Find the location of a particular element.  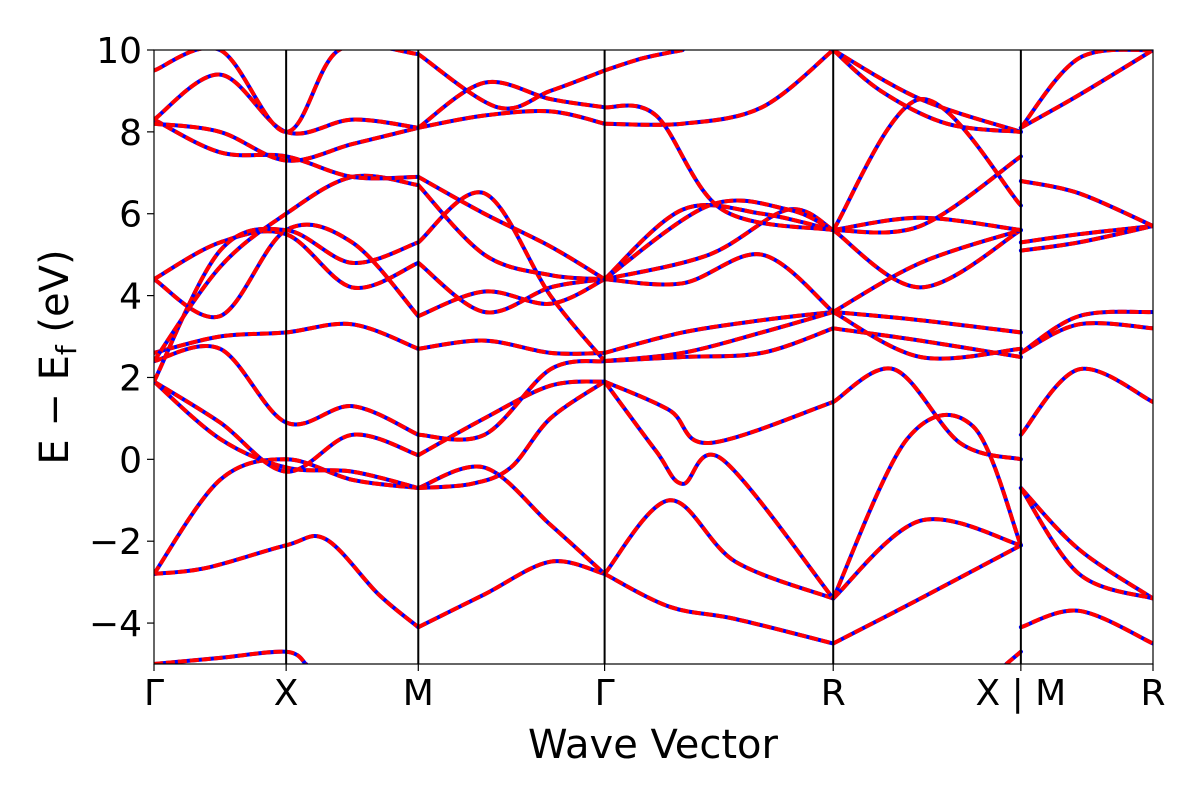

y-tick-label-2: 0 is located at coordinates (130, 460).